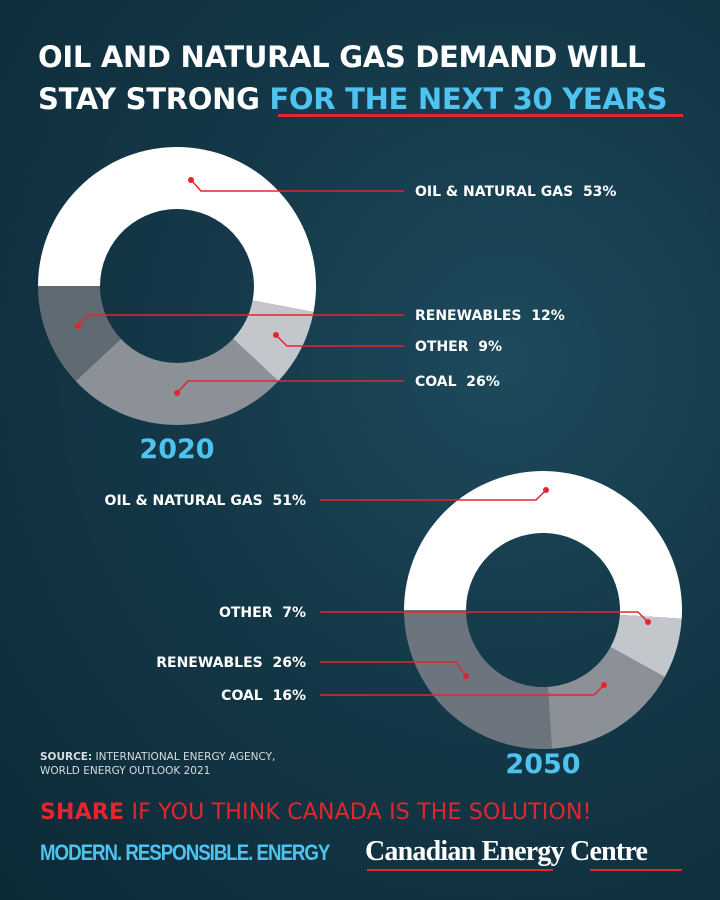 This screenshot has height=900, width=720. What do you see at coordinates (176, 449) in the screenshot?
I see `year-label: 2020` at bounding box center [176, 449].